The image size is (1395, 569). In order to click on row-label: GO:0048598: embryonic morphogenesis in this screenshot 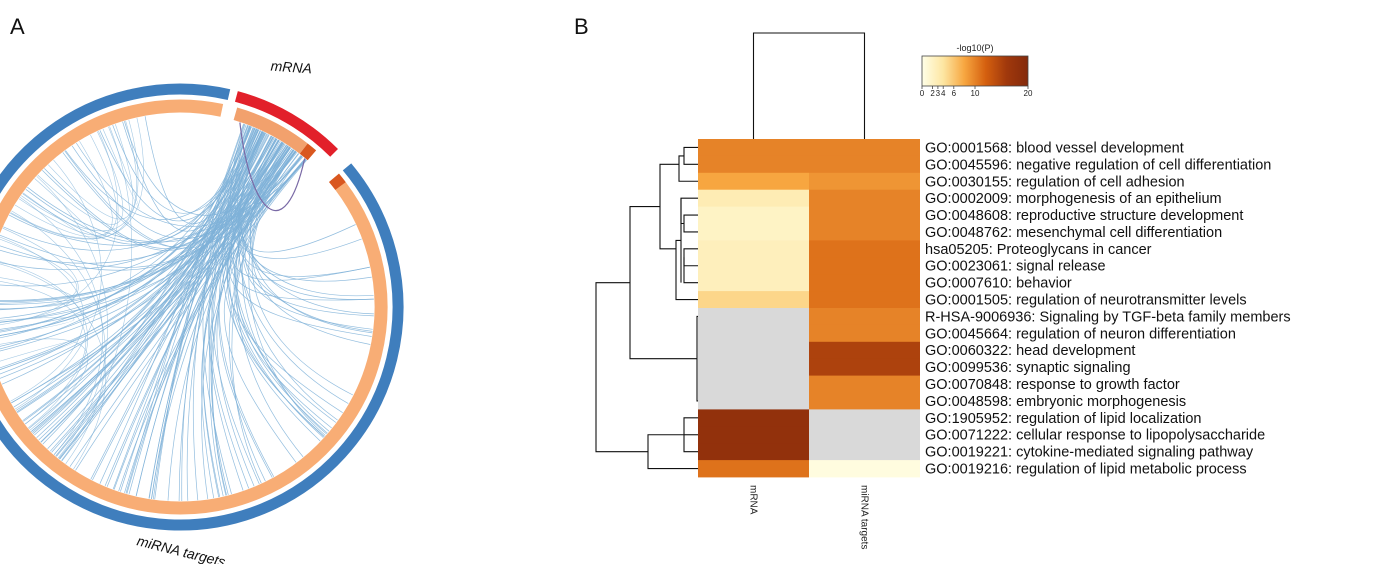, I will do `click(1055, 402)`.